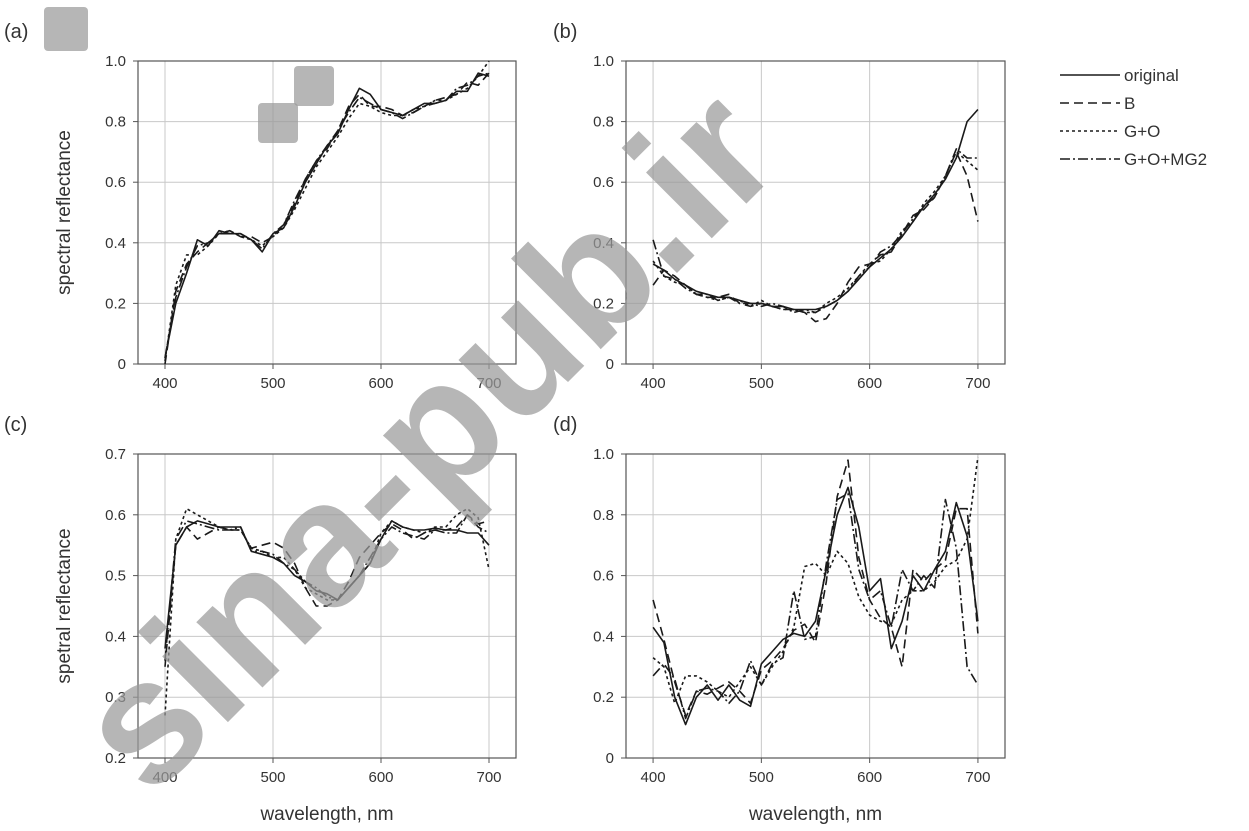  Describe the element at coordinates (1151, 75) in the screenshot. I see `legend-label: original` at that location.